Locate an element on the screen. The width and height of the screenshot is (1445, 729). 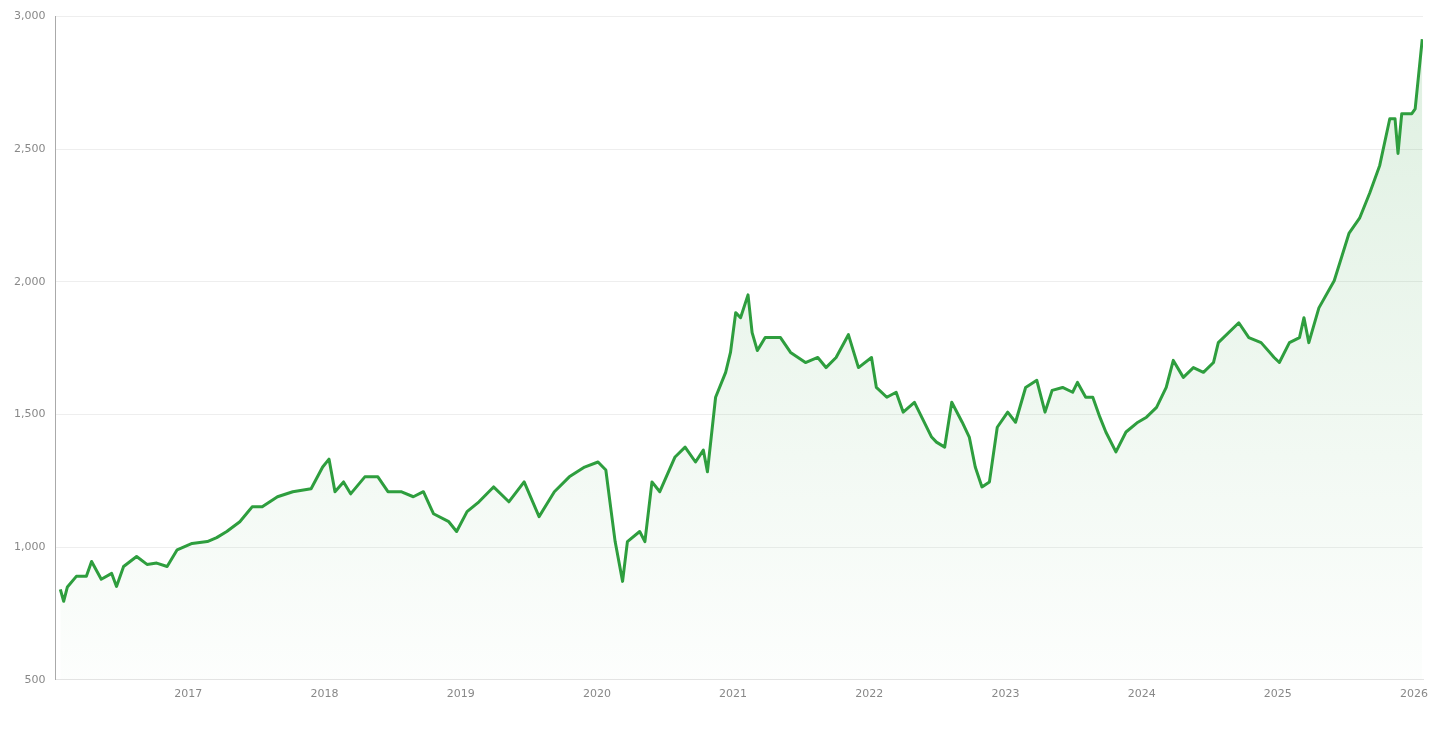
y-tick-label: 2,000 is located at coordinates (29, 281).